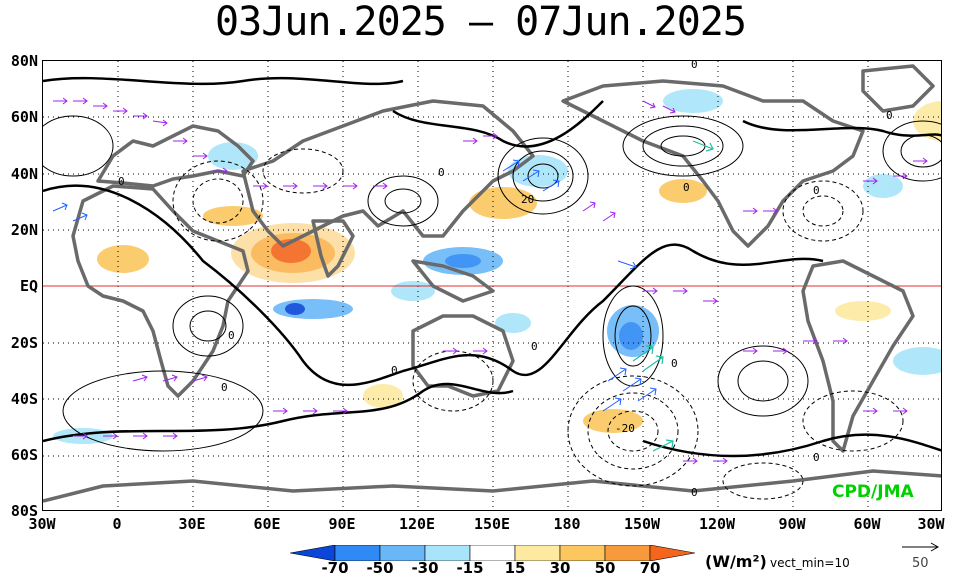 This screenshot has height=577, width=961. I want to click on contour-label-zero-s: 0, so click(674, 363).